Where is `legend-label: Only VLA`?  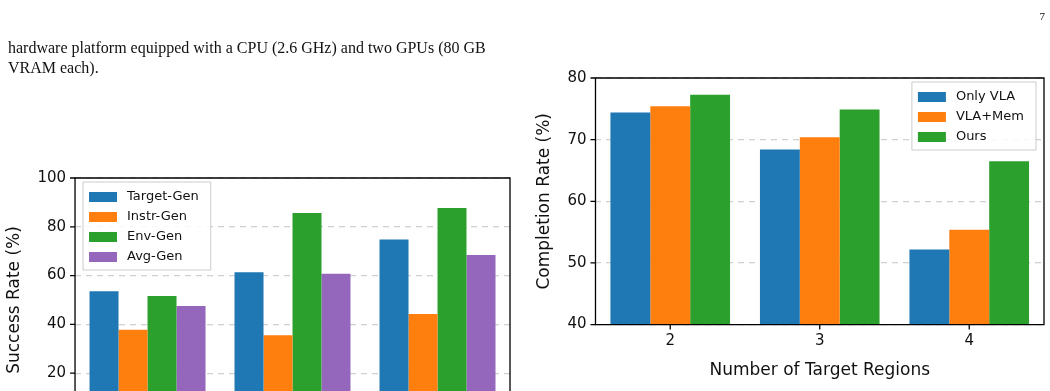
legend-label: Only VLA is located at coordinates (985, 96).